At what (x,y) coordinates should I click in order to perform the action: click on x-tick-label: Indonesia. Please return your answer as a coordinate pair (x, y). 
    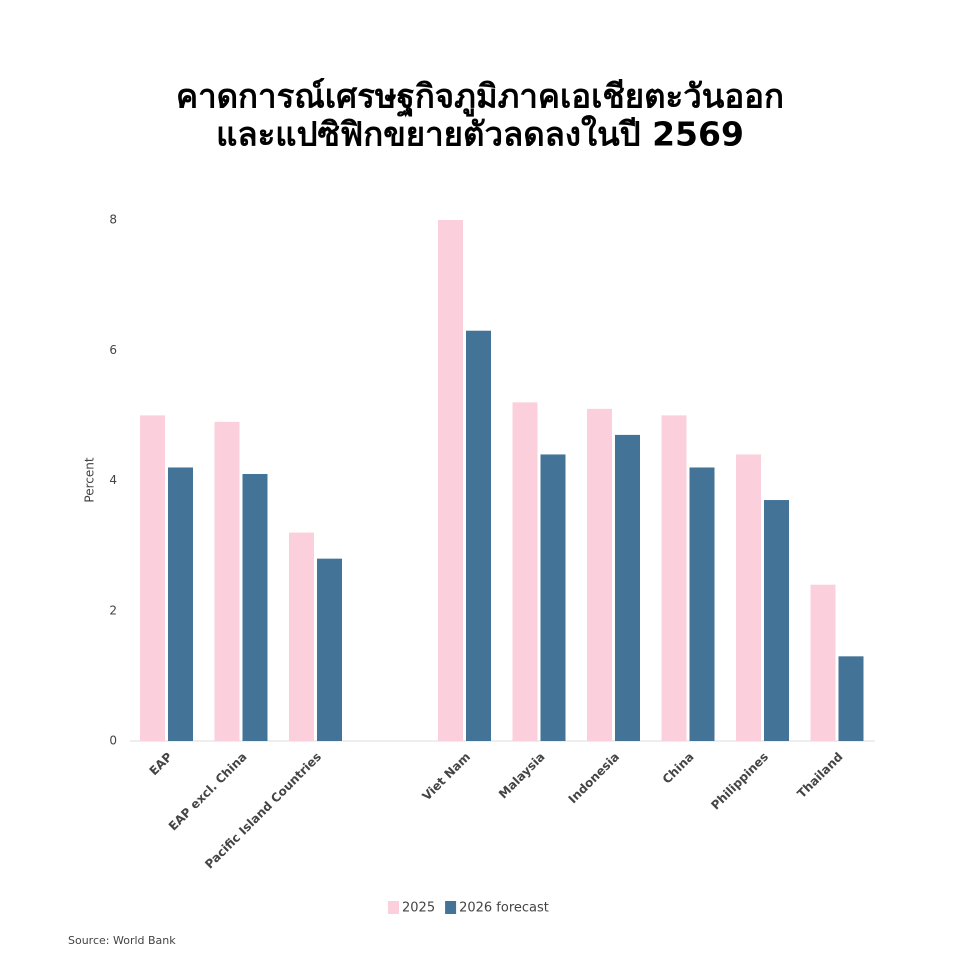
    Looking at the image, I should click on (594, 778).